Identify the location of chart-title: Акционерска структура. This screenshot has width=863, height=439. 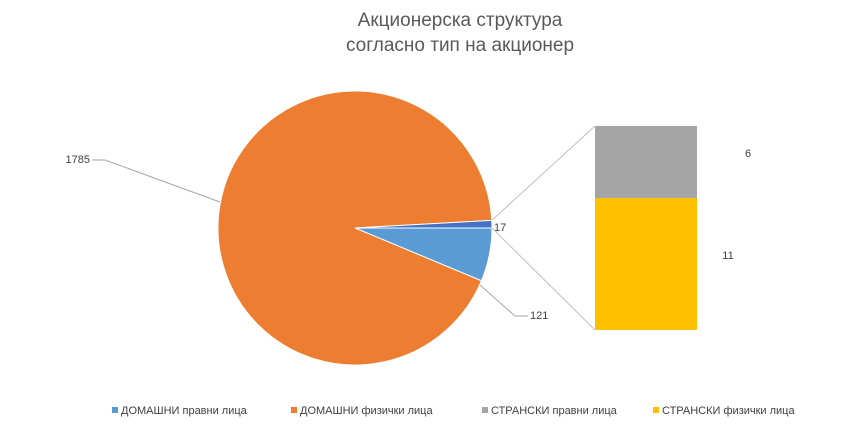
(460, 20).